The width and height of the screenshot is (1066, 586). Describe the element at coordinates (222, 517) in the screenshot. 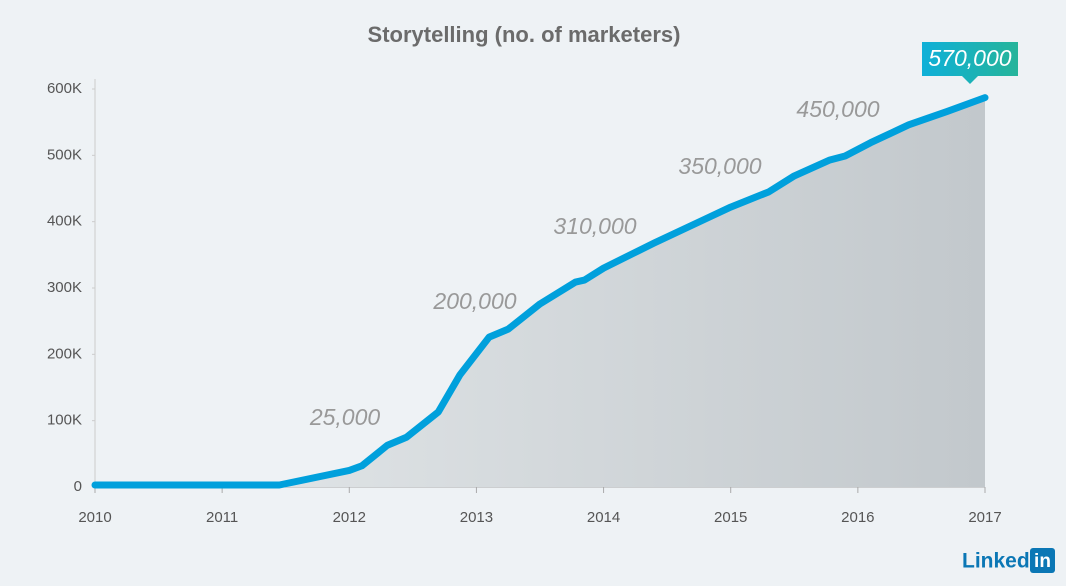

I see `x-tick-label: 2011` at that location.